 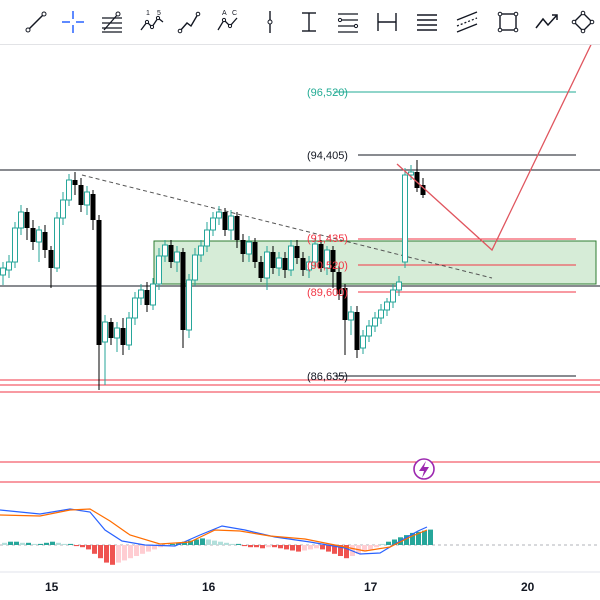 What do you see at coordinates (159, 13) in the screenshot?
I see `xabcd-label-b: 5` at bounding box center [159, 13].